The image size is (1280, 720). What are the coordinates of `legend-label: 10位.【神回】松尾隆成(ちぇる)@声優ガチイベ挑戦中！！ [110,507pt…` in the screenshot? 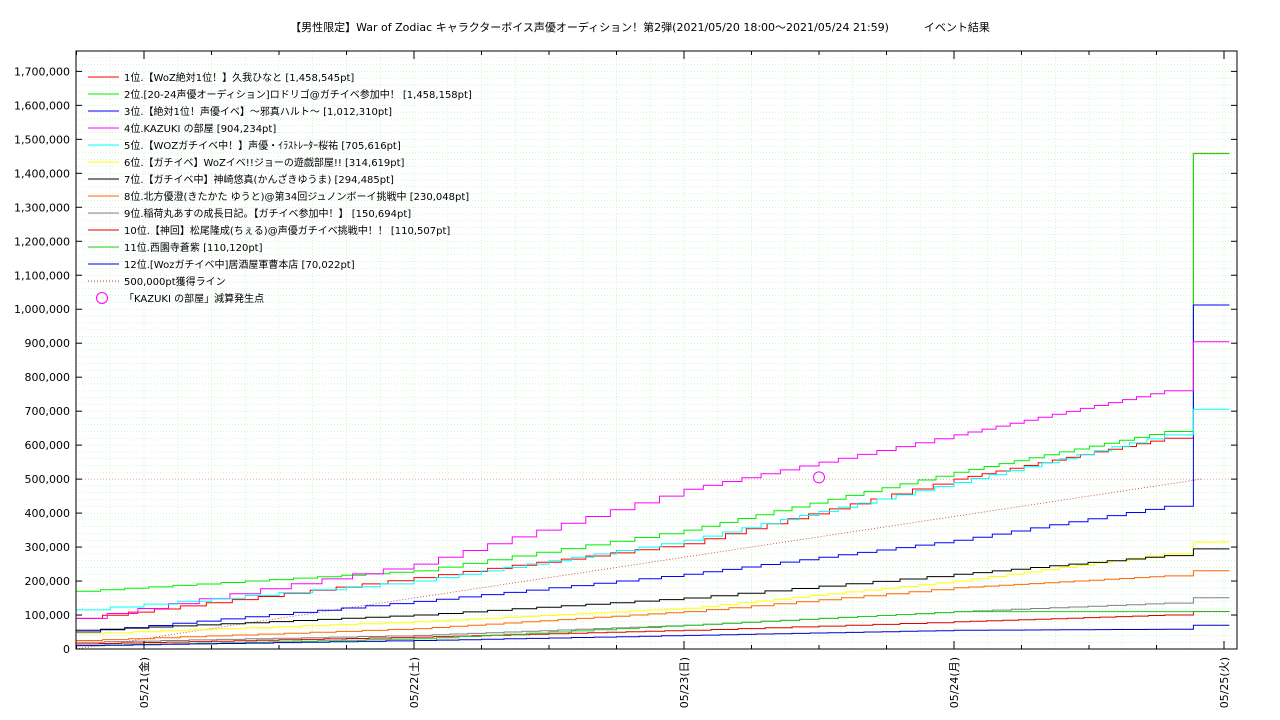 It's located at (287, 230).